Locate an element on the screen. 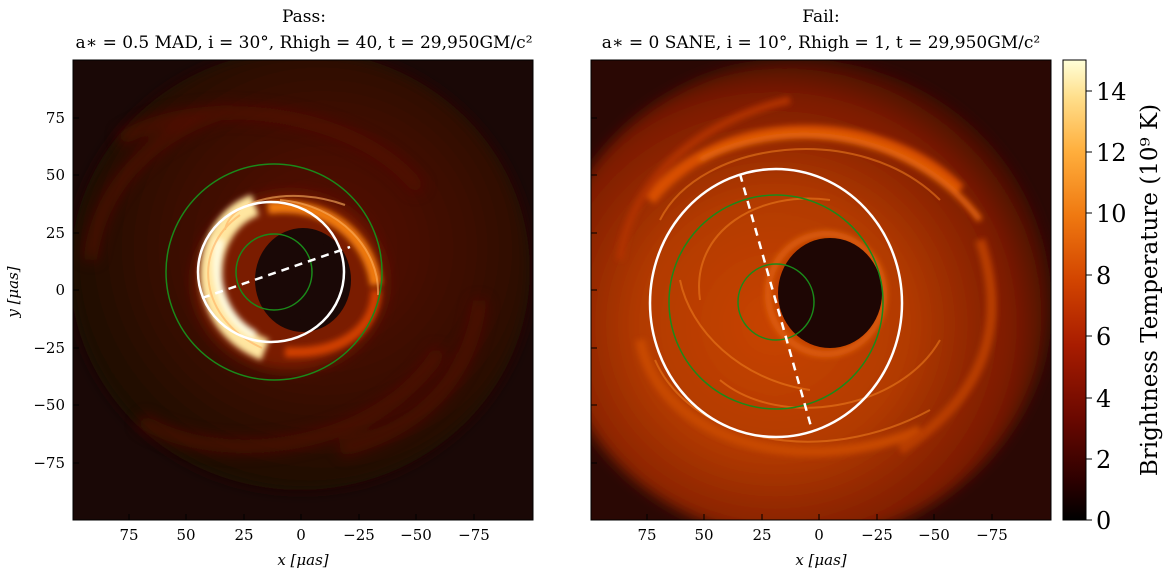 The height and width of the screenshot is (574, 1169). right-inner-bound-circle is located at coordinates (776, 302).